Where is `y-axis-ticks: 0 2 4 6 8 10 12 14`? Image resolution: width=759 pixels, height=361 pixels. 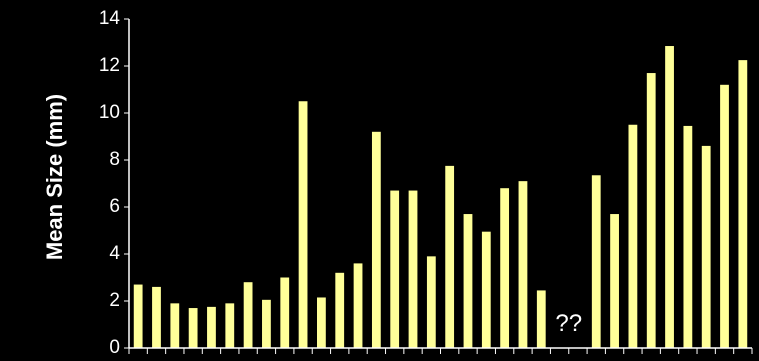 y-axis-ticks: 0 2 4 6 8 10 12 14 is located at coordinates (114, 183).